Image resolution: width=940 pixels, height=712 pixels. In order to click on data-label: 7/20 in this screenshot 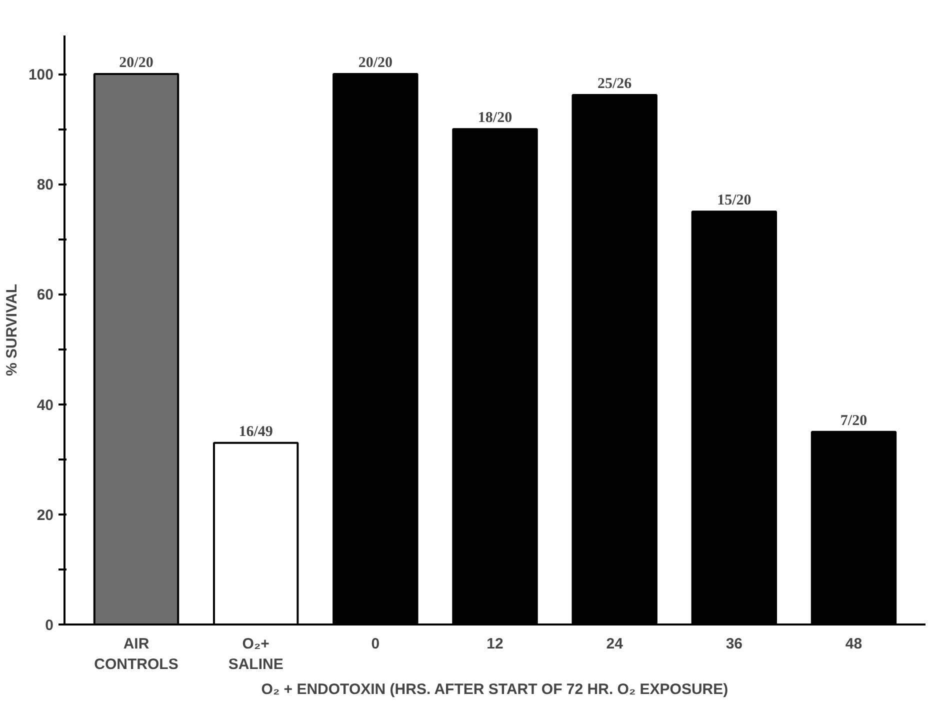, I will do `click(854, 420)`.